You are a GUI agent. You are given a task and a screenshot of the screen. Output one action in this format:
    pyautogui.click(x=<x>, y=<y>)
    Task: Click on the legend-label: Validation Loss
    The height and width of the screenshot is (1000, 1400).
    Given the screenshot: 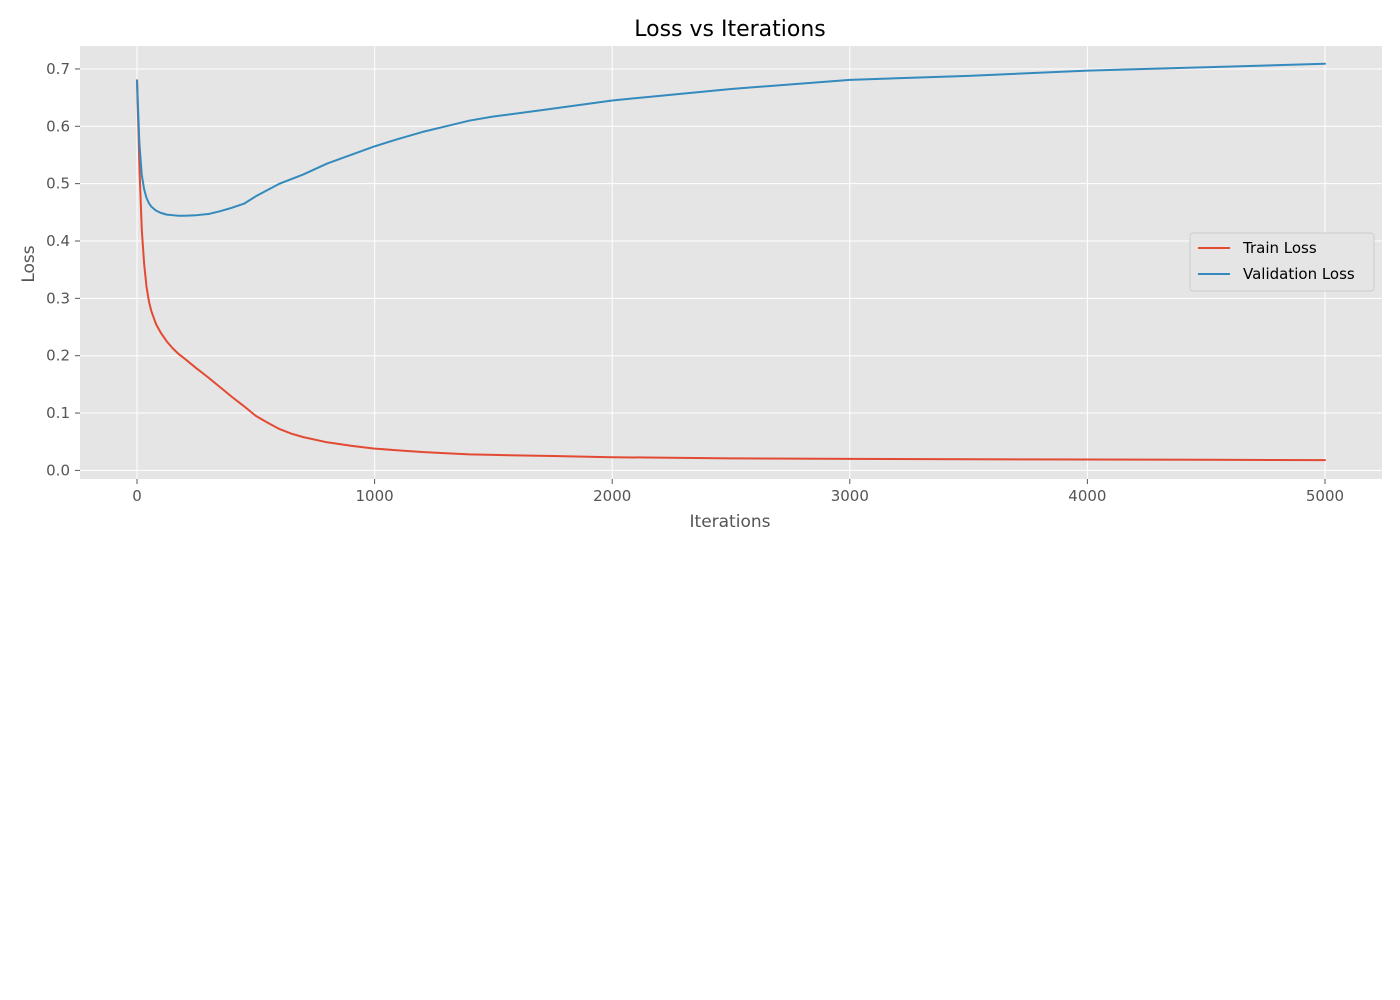 What is the action you would take?
    pyautogui.click(x=1299, y=274)
    